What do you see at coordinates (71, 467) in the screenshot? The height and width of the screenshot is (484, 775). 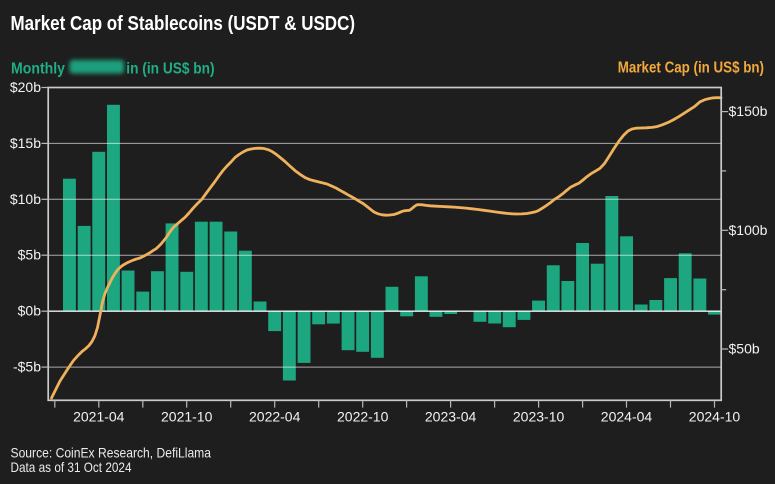 I see `svg-text: Data as of 31 Oct 2024` at bounding box center [71, 467].